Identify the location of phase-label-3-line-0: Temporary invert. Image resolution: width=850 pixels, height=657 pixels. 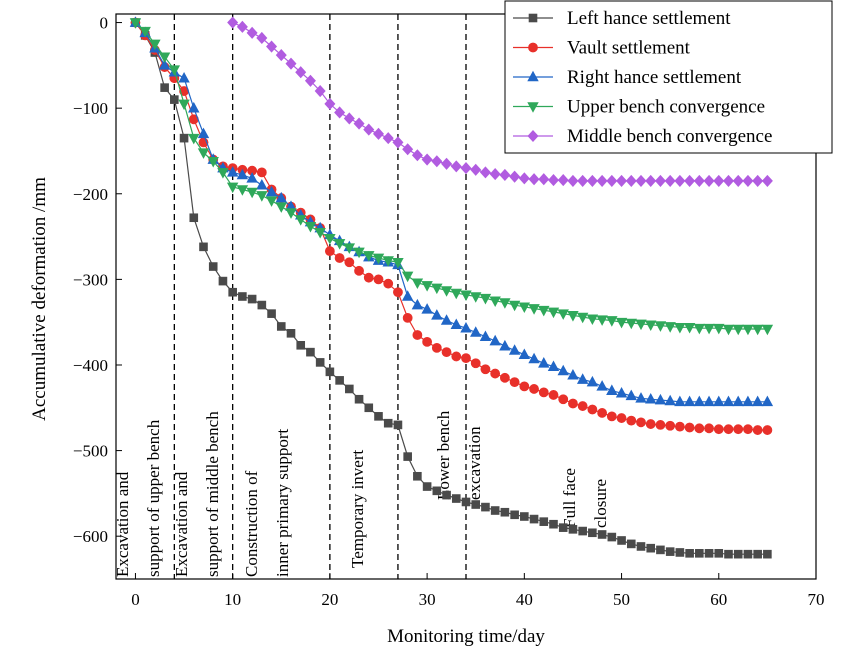
(357, 508).